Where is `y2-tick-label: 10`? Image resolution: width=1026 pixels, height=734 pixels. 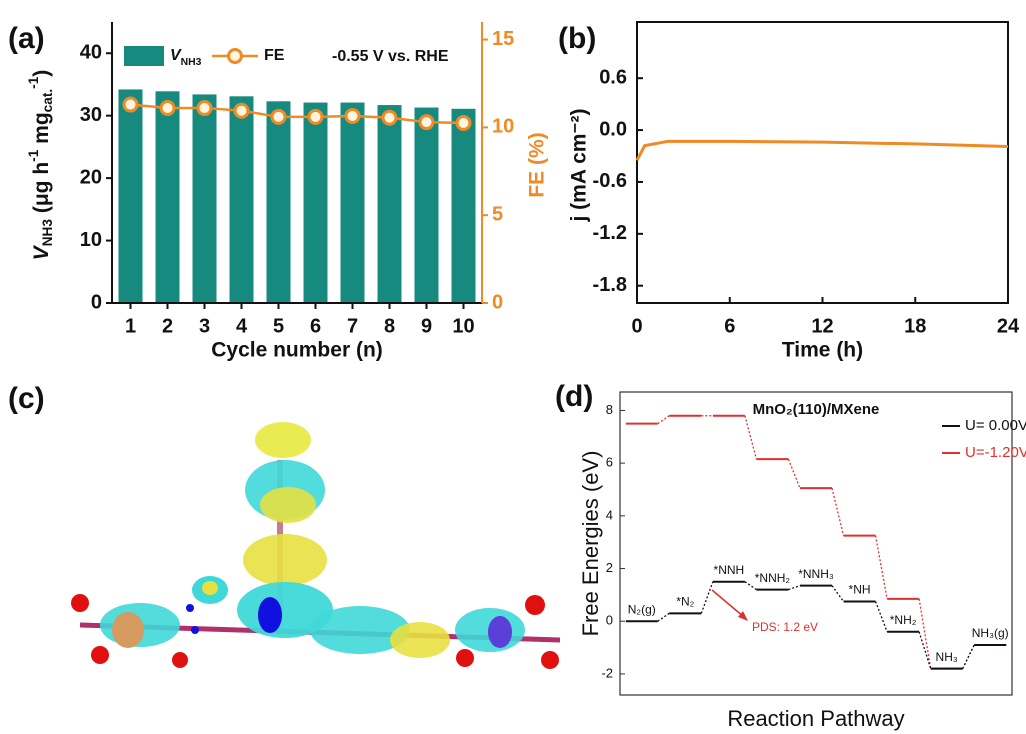
y2-tick-label: 10 is located at coordinates (503, 127).